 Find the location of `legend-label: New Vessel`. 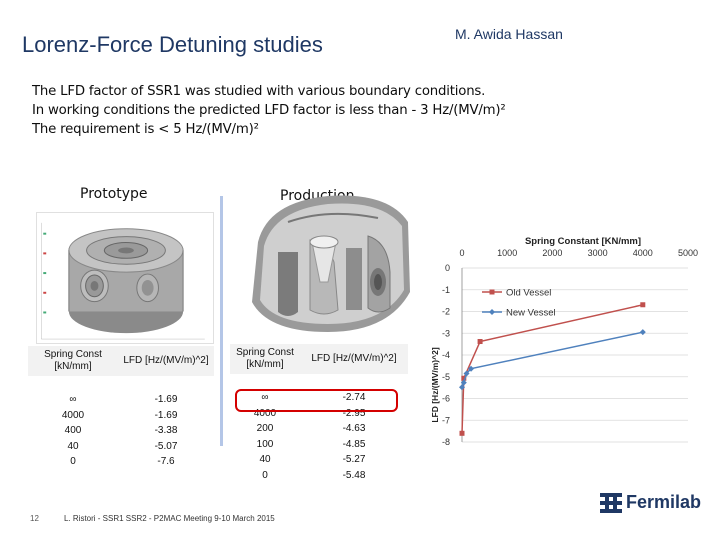

legend-label: New Vessel is located at coordinates (531, 313).